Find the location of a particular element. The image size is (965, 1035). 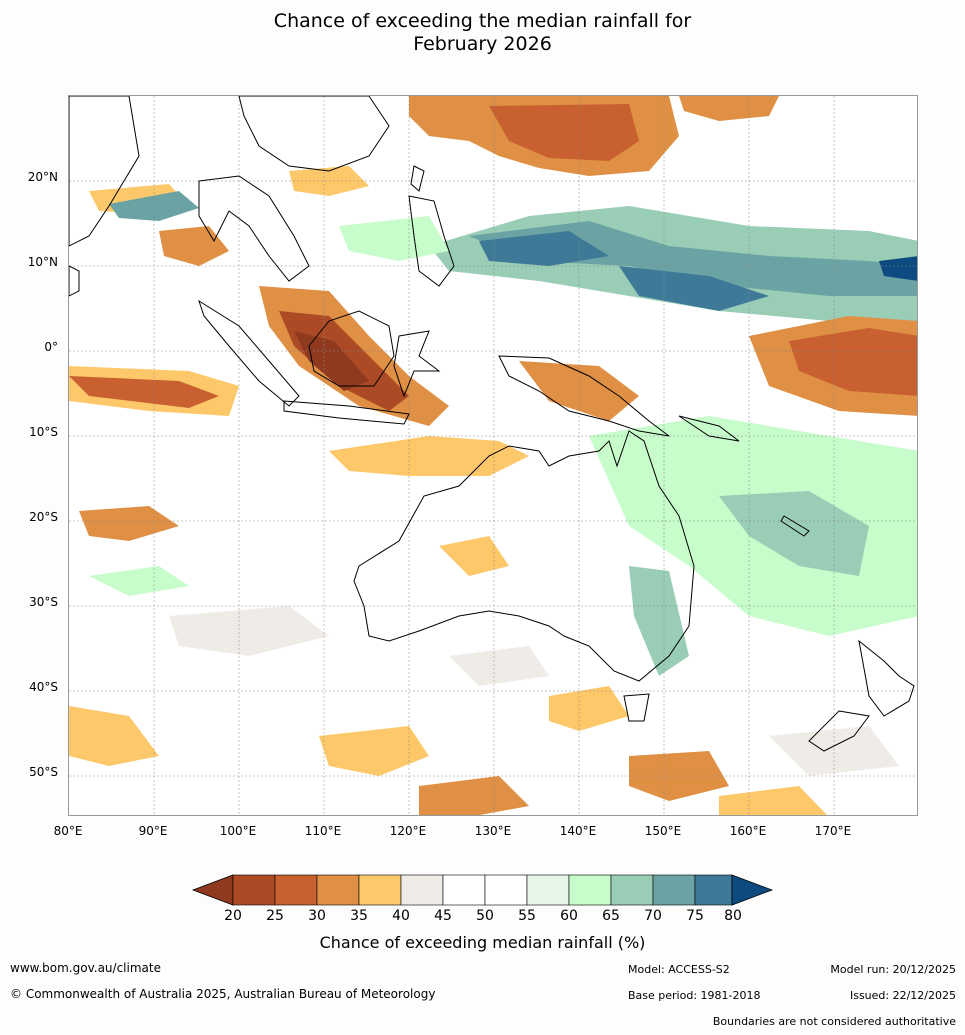

coast-australia is located at coordinates (524, 556).